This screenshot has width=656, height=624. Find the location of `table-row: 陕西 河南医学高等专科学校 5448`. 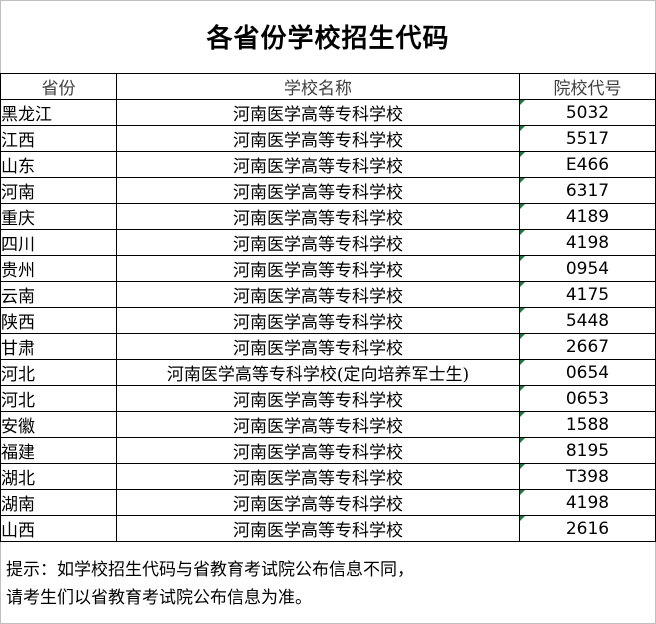

table-row: 陕西 河南医学高等专科学校 5448 is located at coordinates (328, 320).